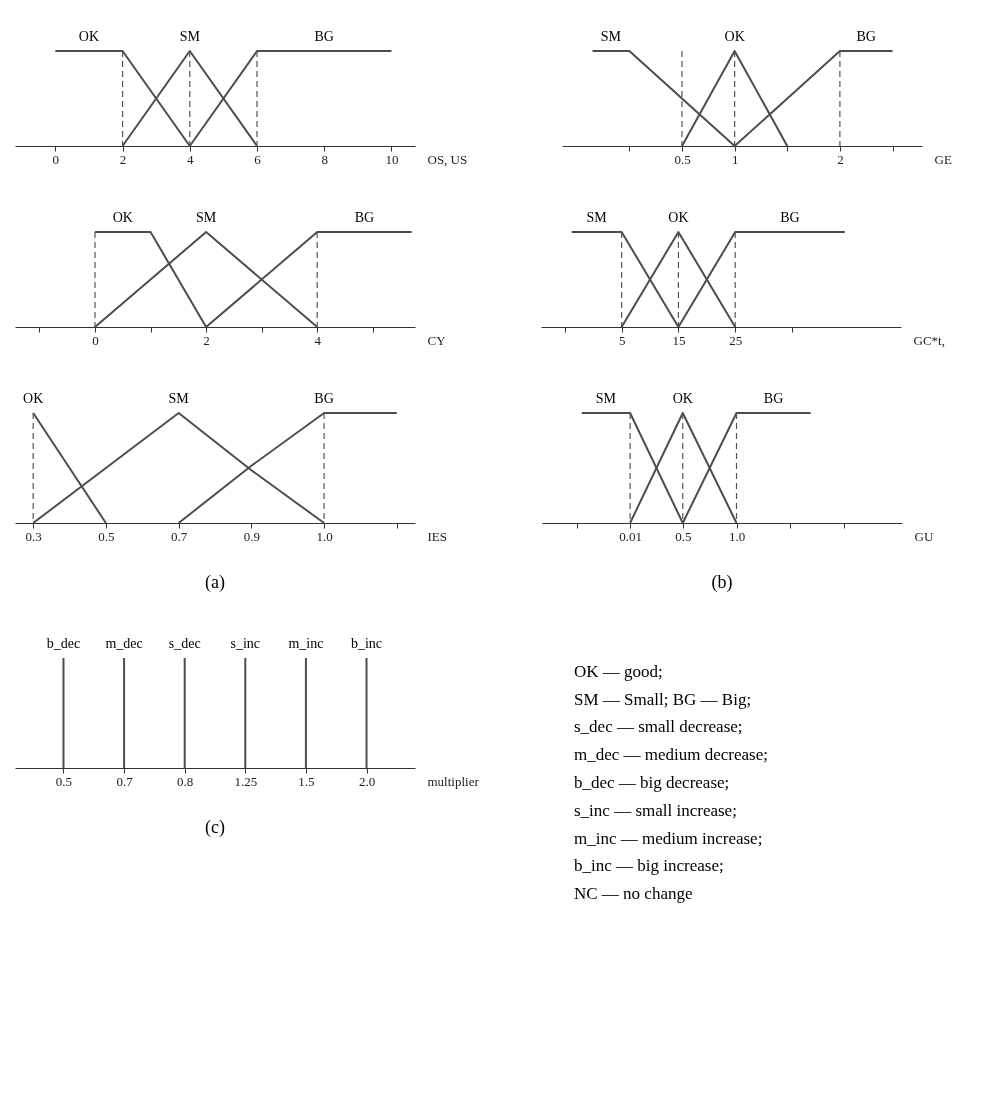 Image resolution: width=992 pixels, height=1094 pixels. What do you see at coordinates (679, 340) in the screenshot?
I see `x-tick-label: 15` at bounding box center [679, 340].